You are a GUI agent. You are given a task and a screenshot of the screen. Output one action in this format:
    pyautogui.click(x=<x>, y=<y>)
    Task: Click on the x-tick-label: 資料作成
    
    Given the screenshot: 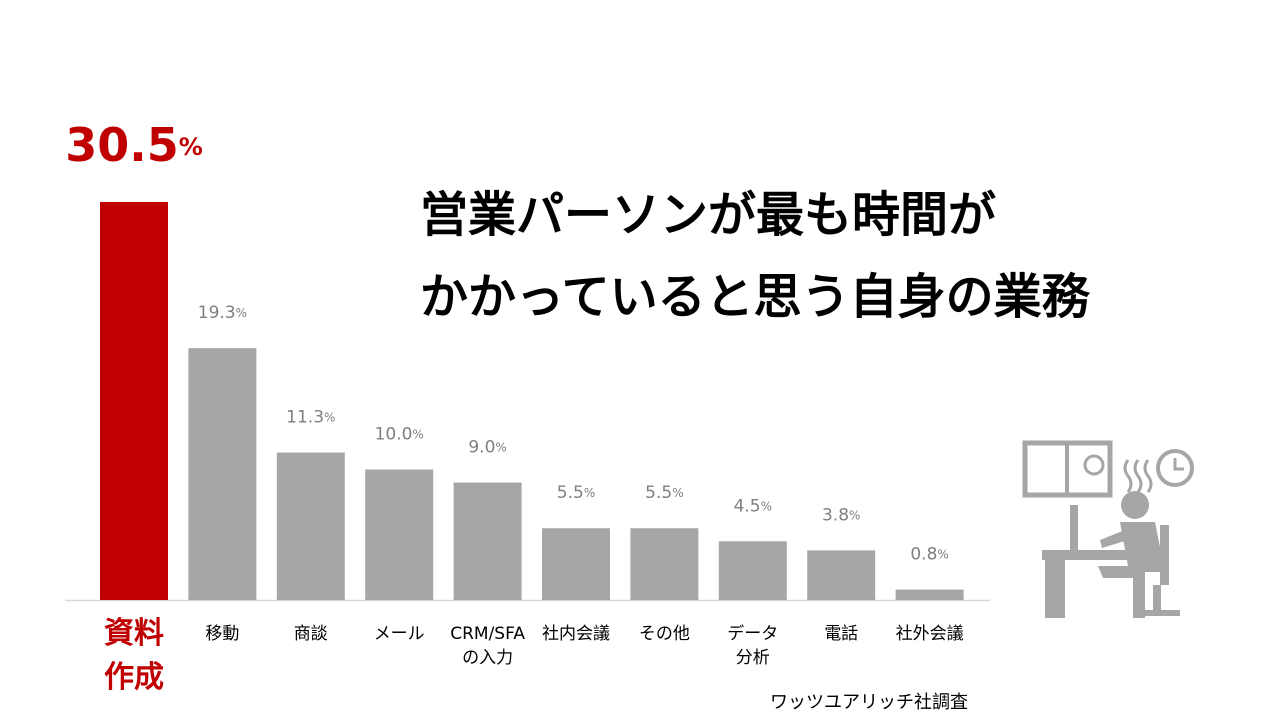 What is the action you would take?
    pyautogui.click(x=134, y=655)
    